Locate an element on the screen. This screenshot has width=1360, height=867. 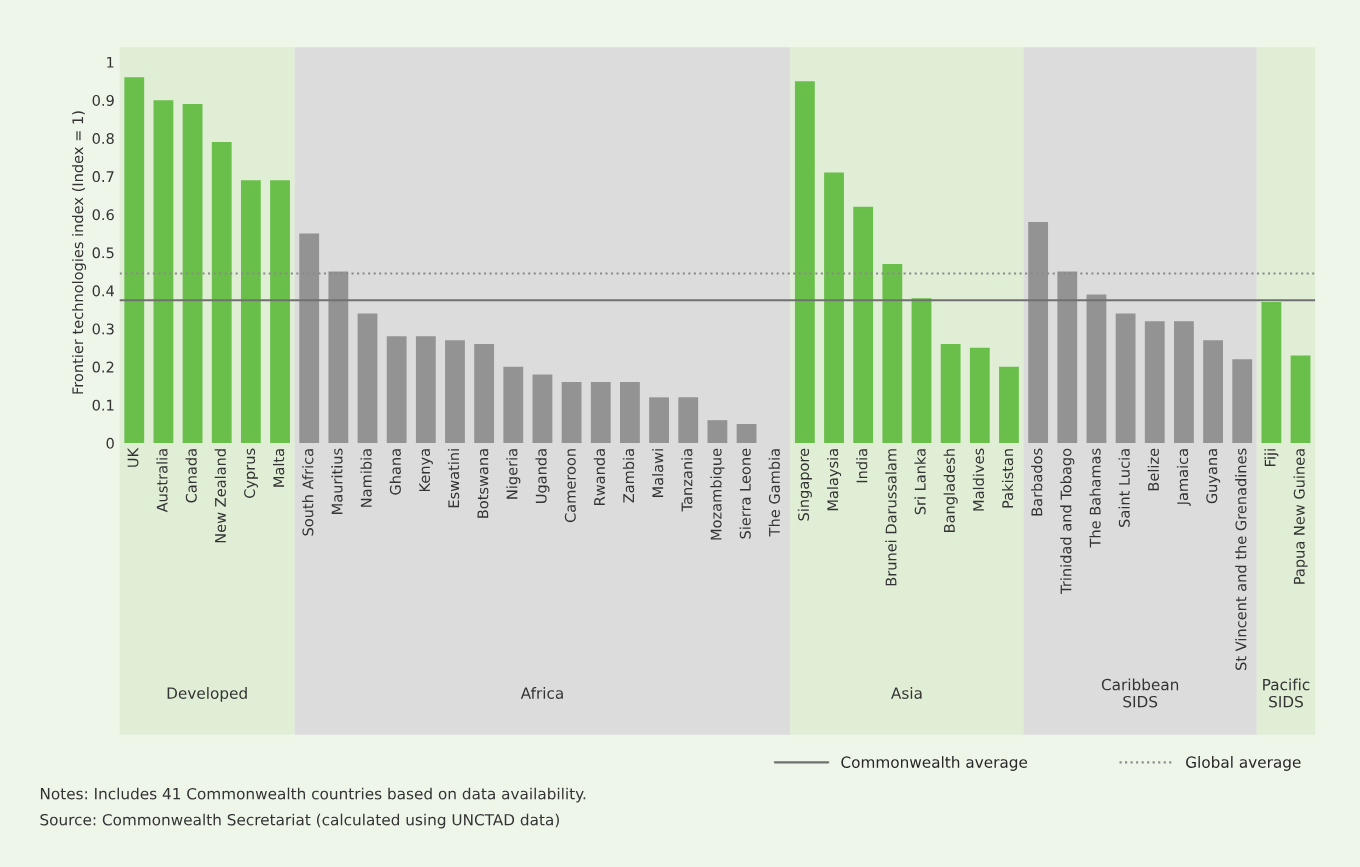
x-tick-label: The Bahamas is located at coordinates (1095, 498).